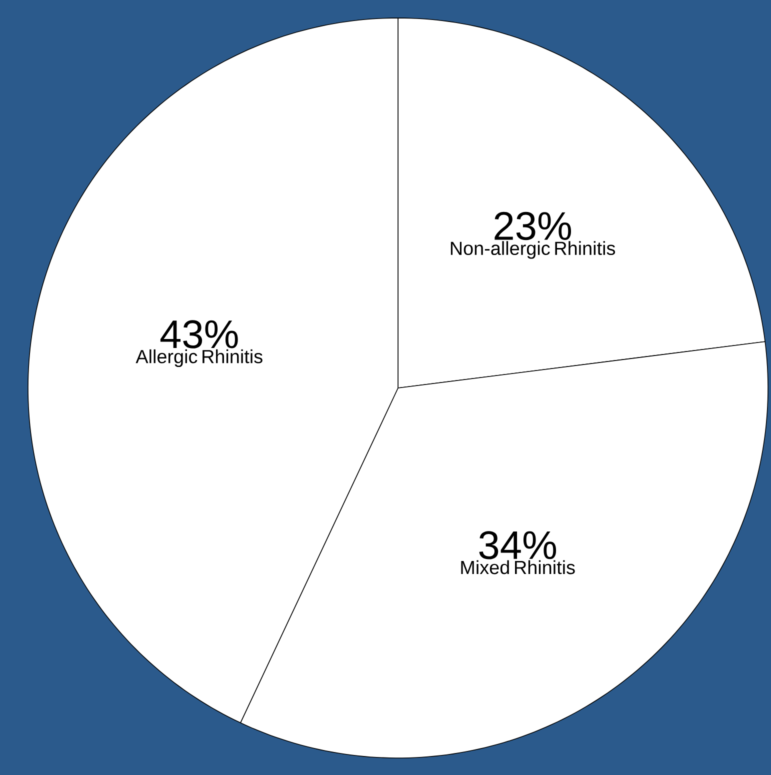 The height and width of the screenshot is (775, 771). What do you see at coordinates (517, 545) in the screenshot?
I see `data-label: 34%` at bounding box center [517, 545].